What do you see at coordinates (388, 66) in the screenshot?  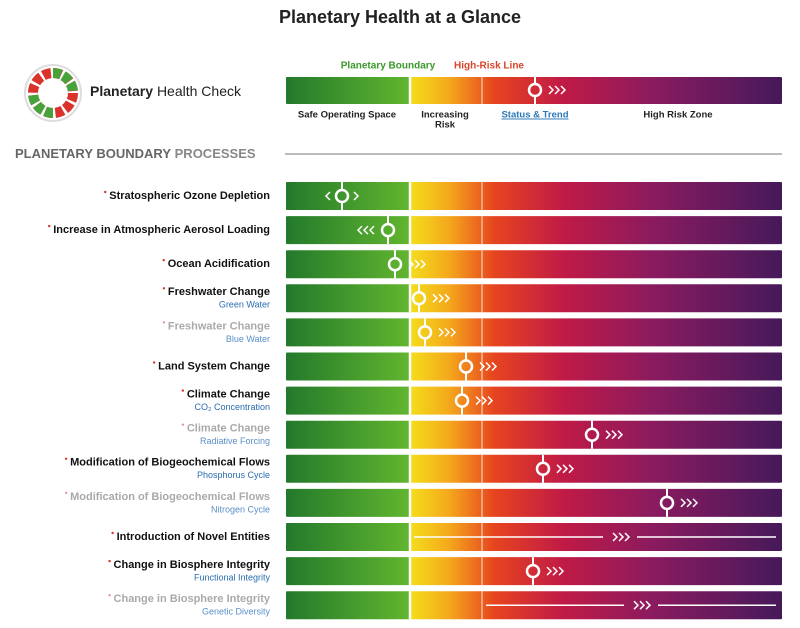 I see `legend-boundary: Planetary Boundary` at bounding box center [388, 66].